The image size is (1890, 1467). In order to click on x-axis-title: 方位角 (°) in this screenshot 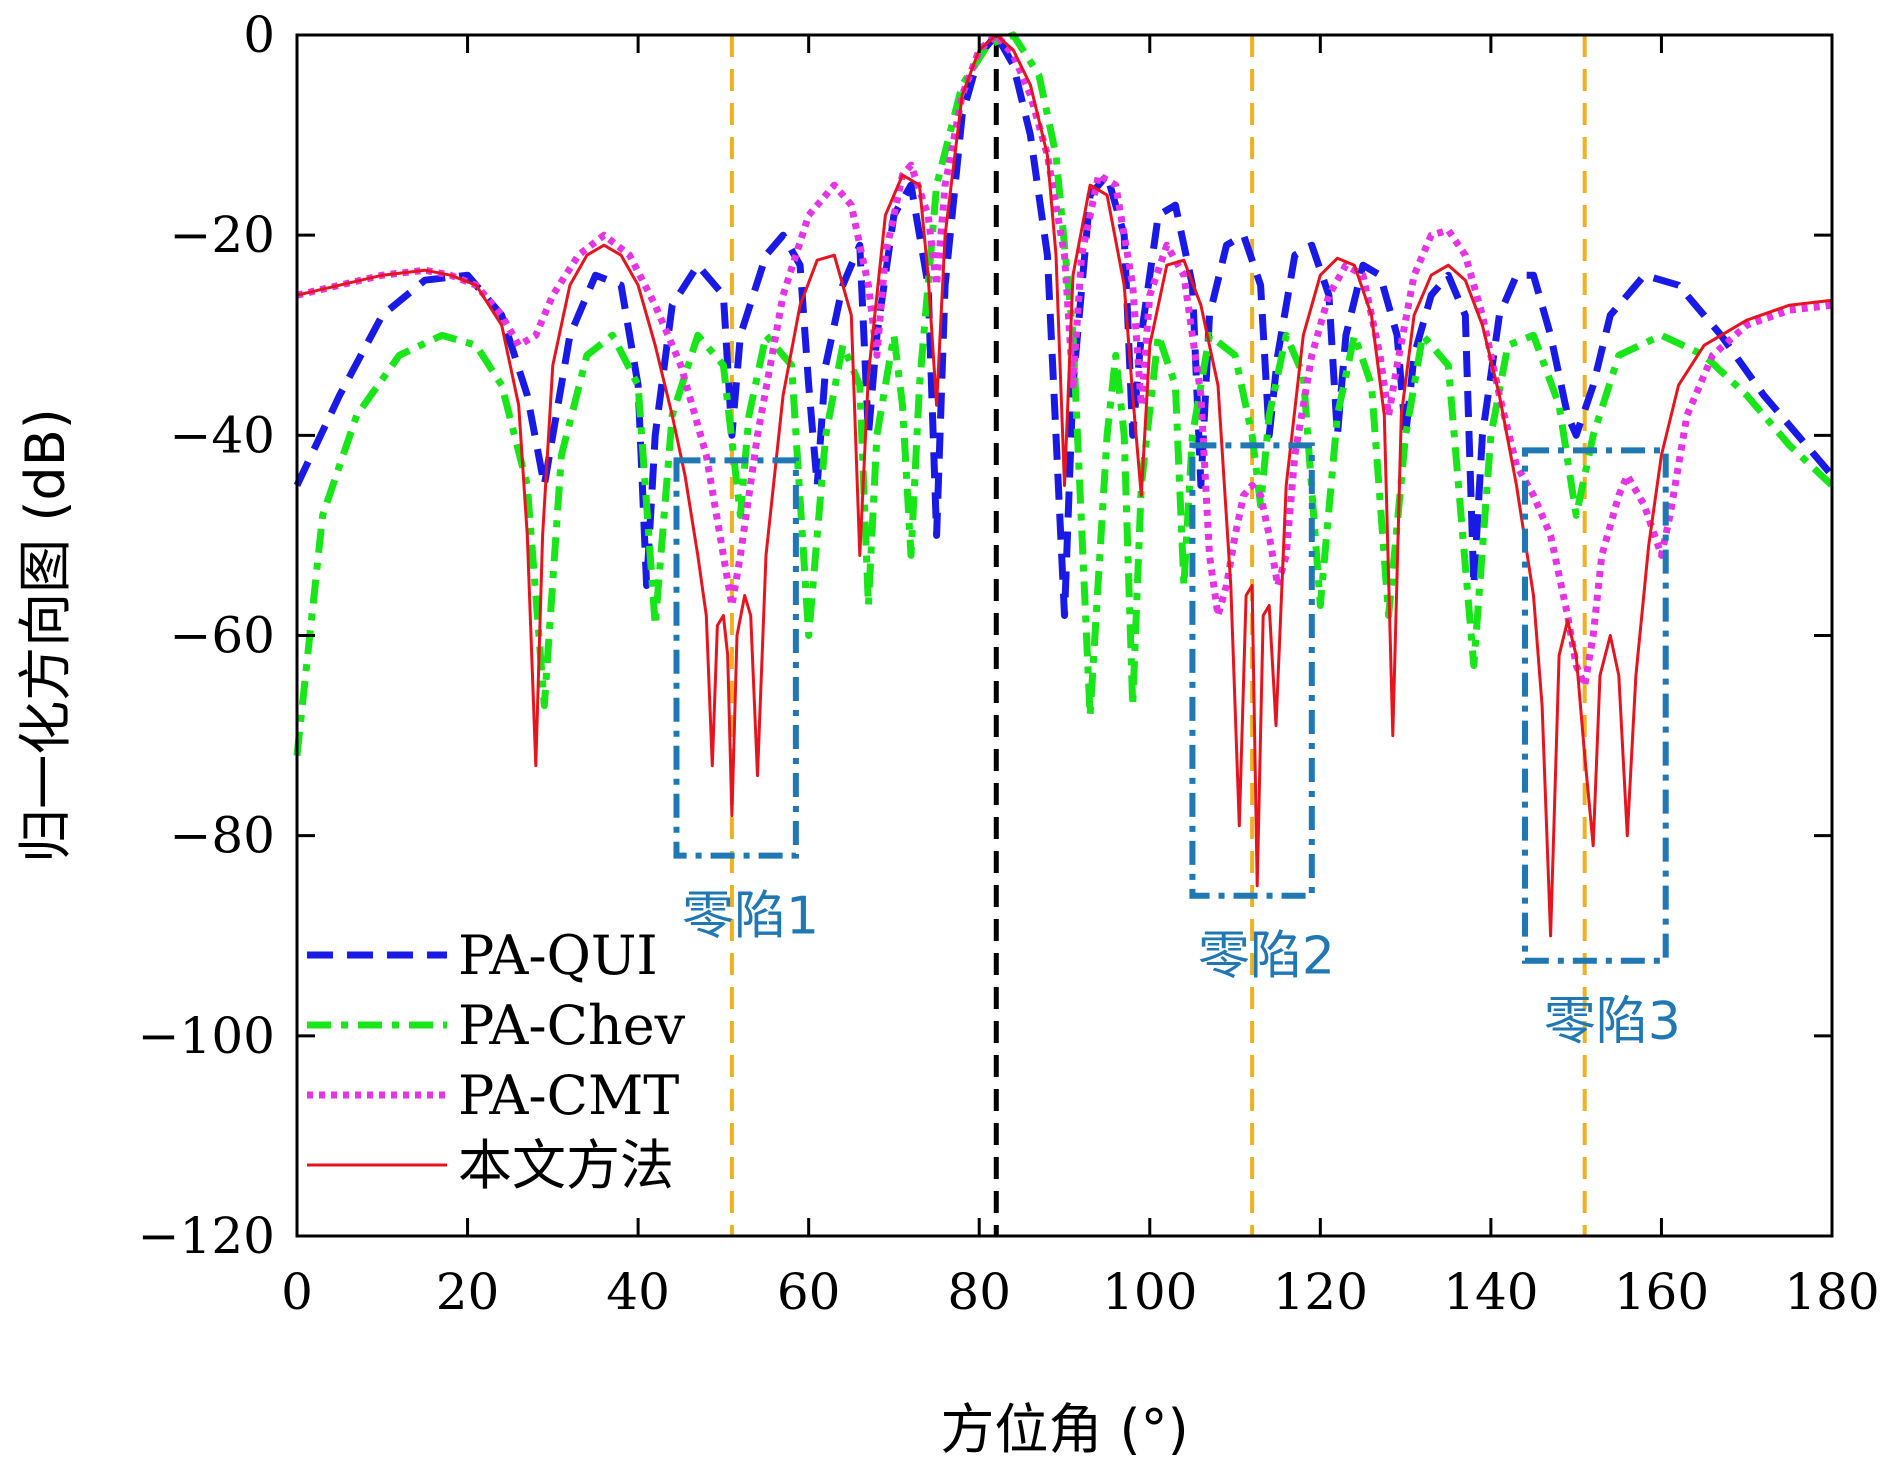, I will do `click(1064, 1429)`.